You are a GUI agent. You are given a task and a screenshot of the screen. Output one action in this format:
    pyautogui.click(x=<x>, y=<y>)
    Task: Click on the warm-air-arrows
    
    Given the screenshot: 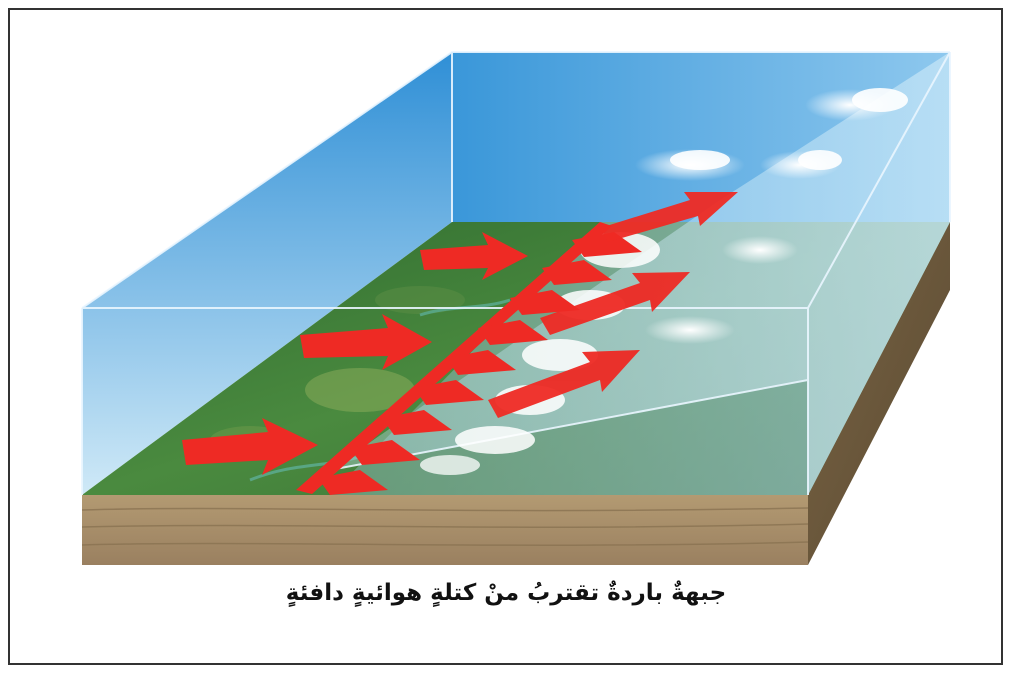 What is the action you would take?
    pyautogui.click(x=613, y=305)
    